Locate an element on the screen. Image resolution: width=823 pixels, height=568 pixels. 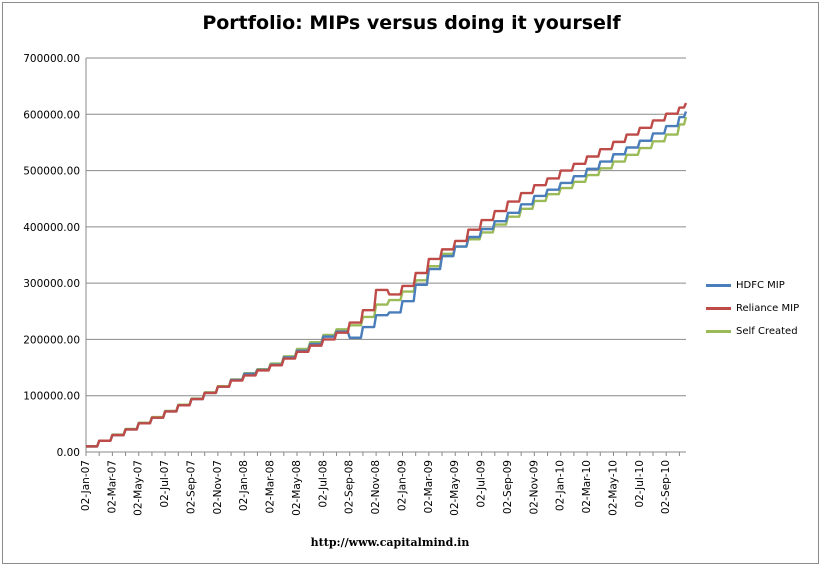
legend-label-self: Self Created is located at coordinates (767, 331).